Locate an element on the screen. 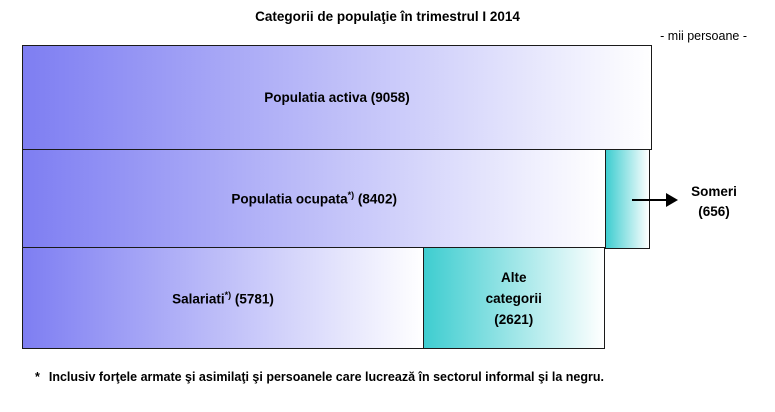 This screenshot has height=412, width=775. segment-label: Populatia activa (9058) is located at coordinates (337, 97).